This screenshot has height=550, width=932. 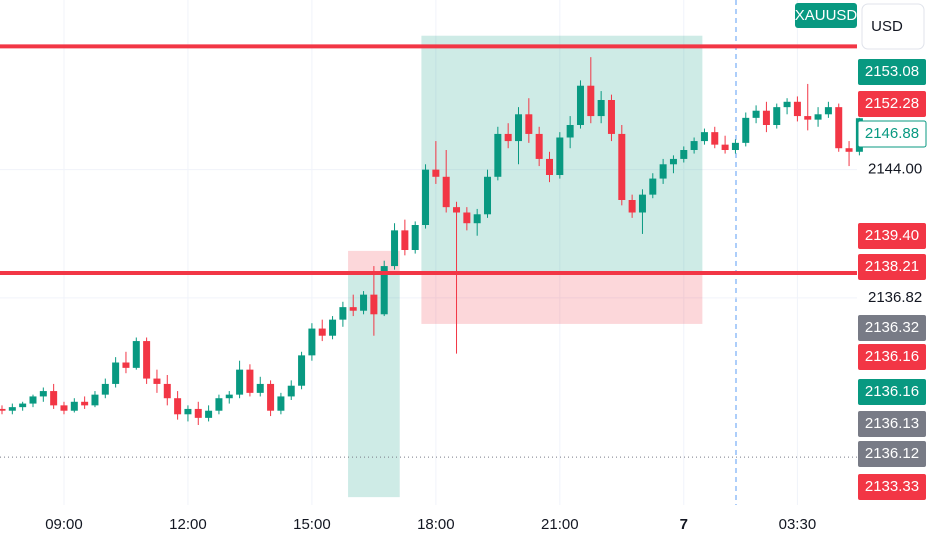 I want to click on x-tick-label: 21:00, so click(x=560, y=524).